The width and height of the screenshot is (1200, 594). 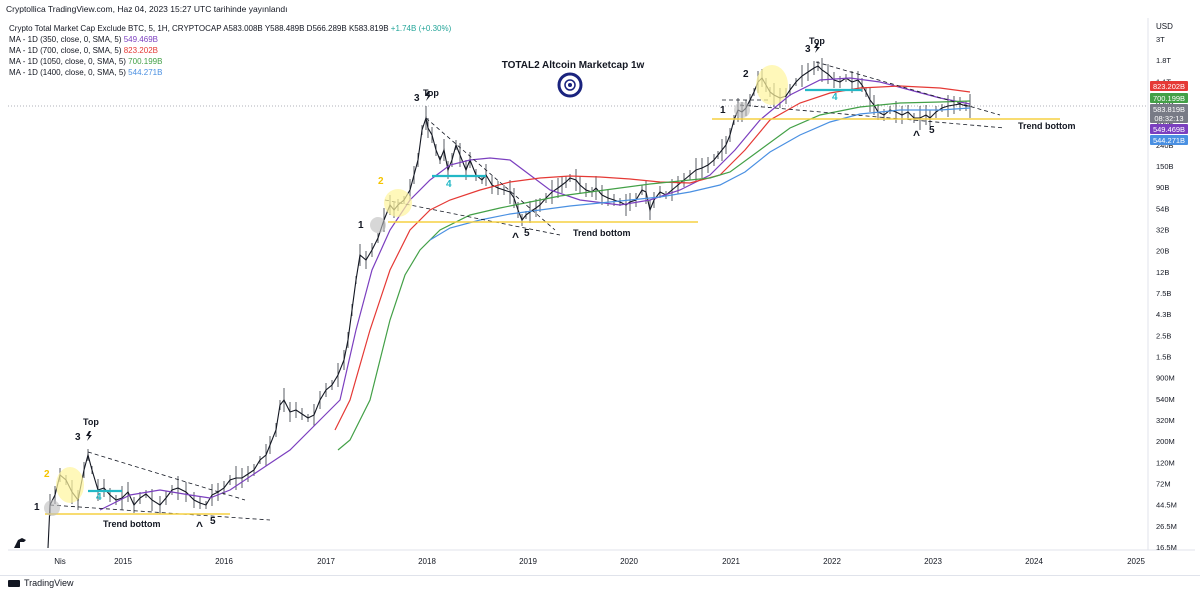 I want to click on y-tick-label: 200M, so click(x=1165, y=441).